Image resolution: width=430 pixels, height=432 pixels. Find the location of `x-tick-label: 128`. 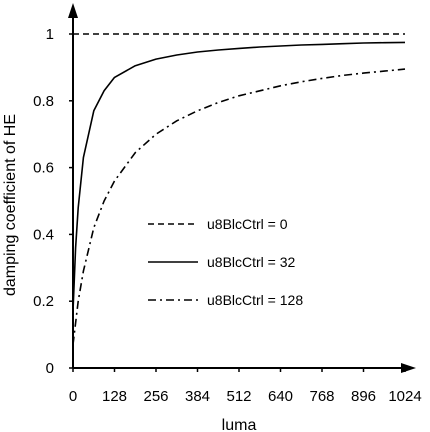

x-tick-label: 128 is located at coordinates (114, 396).